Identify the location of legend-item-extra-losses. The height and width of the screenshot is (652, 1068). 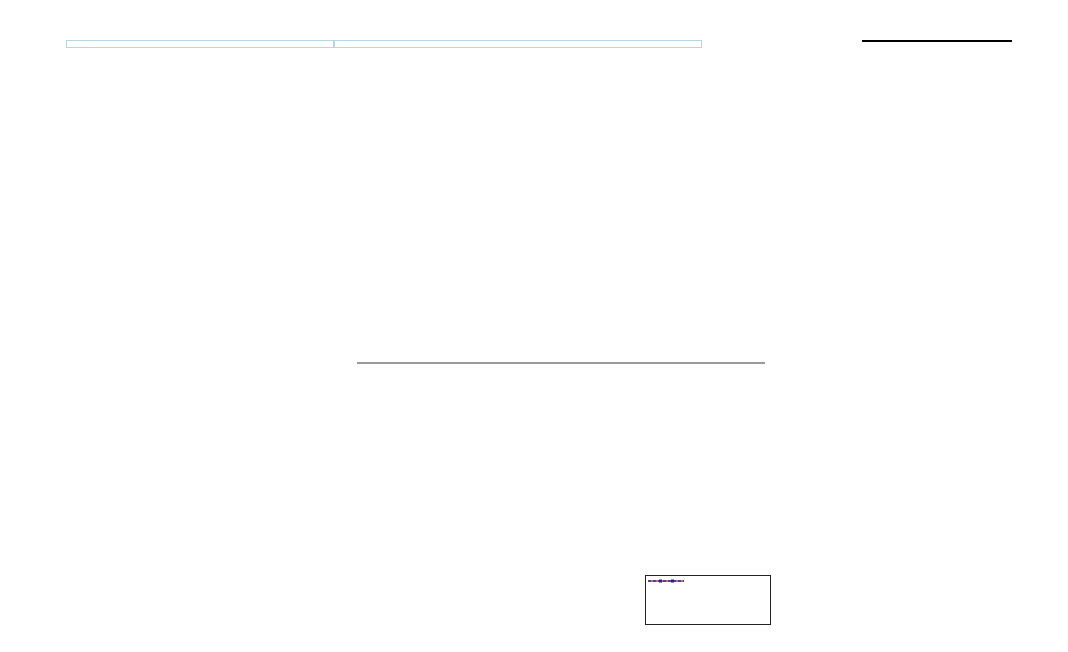
(706, 600).